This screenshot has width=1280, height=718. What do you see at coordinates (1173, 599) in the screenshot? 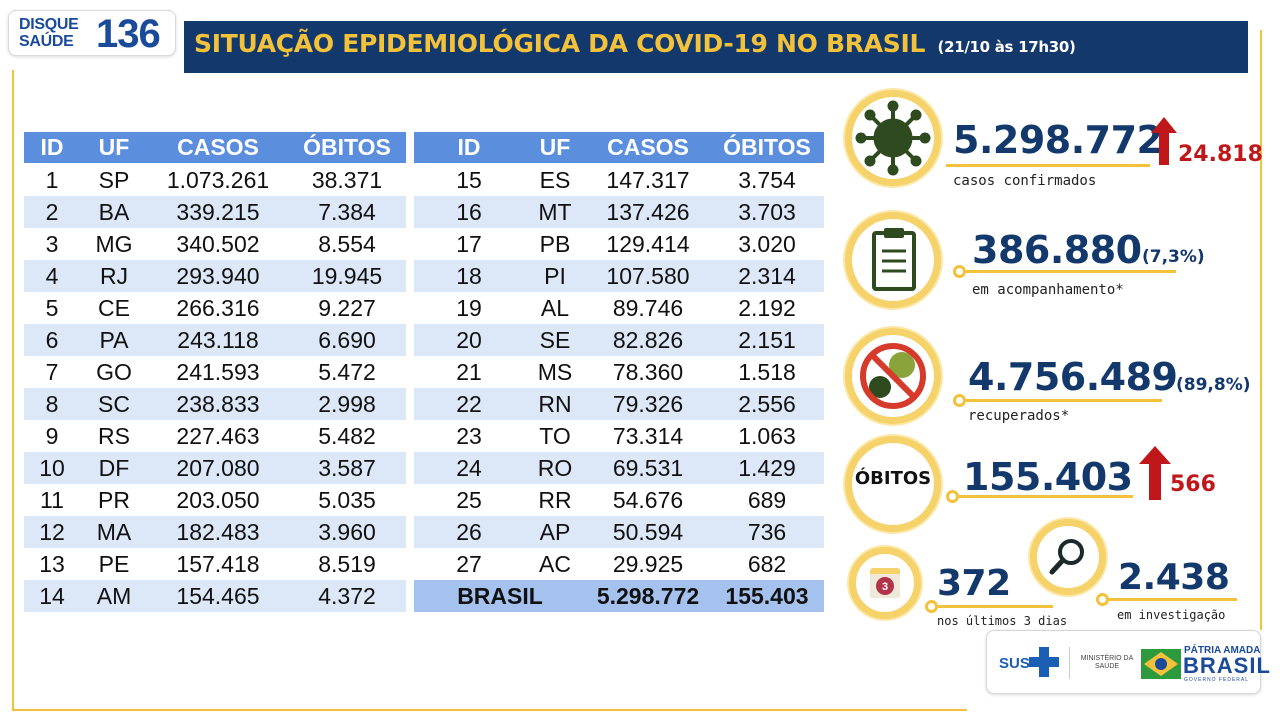
I see `investigation-underline` at bounding box center [1173, 599].